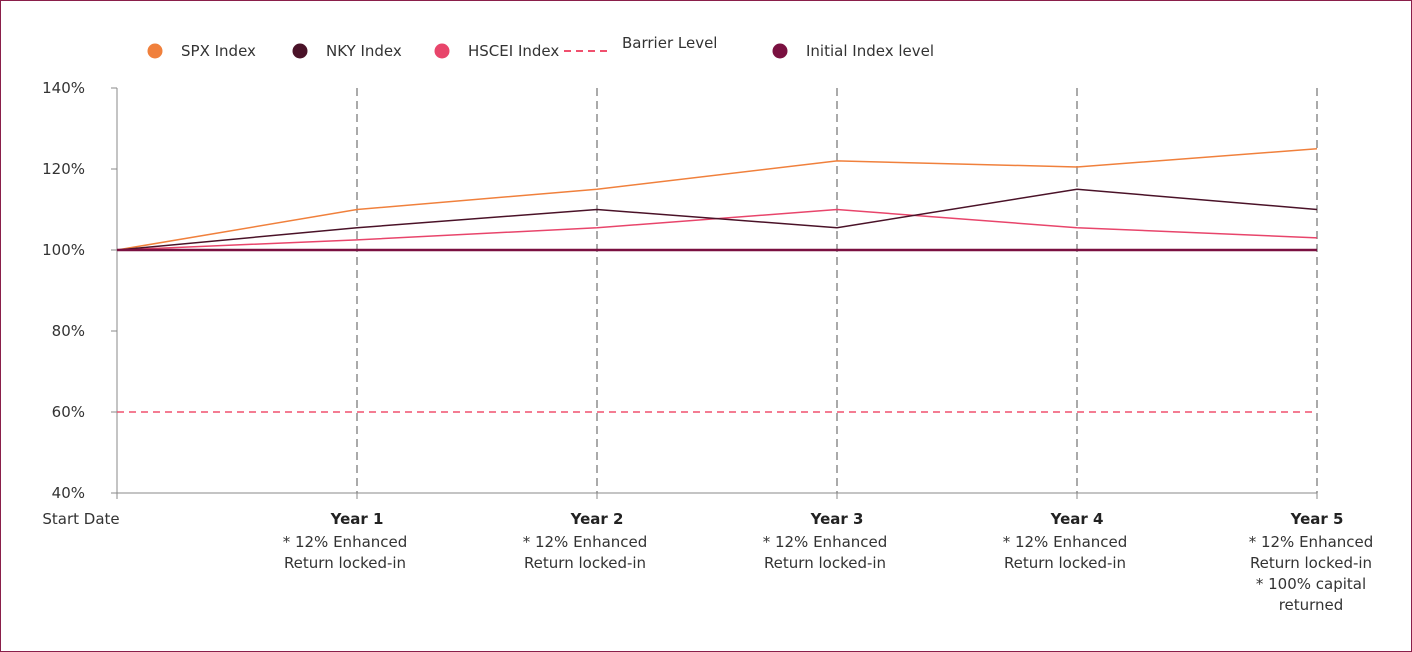 Image resolution: width=1412 pixels, height=652 pixels. I want to click on series-line-spx-index, so click(717, 199).